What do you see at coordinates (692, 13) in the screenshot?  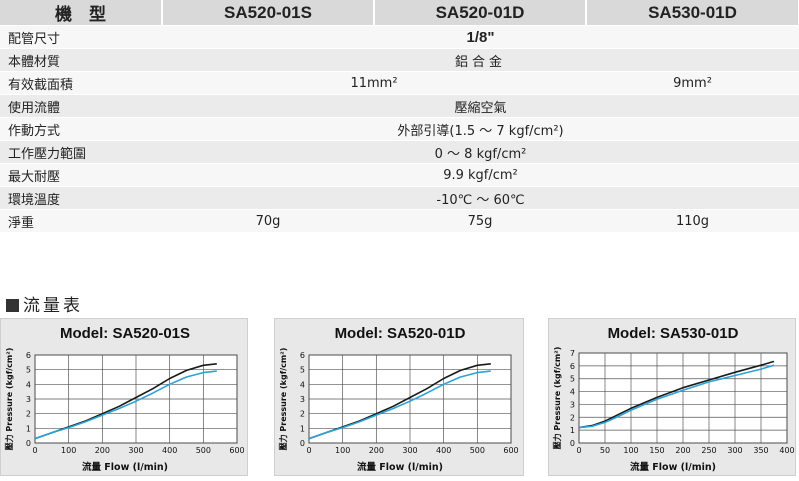 I see `header-sa530-01d: SA530-01D` at bounding box center [692, 13].